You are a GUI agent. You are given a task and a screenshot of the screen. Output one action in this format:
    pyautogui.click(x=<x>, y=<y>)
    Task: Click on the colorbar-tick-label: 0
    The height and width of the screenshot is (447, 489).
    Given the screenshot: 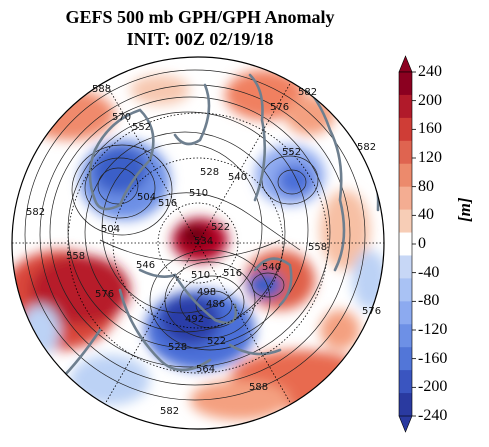 What is the action you would take?
    pyautogui.click(x=422, y=243)
    